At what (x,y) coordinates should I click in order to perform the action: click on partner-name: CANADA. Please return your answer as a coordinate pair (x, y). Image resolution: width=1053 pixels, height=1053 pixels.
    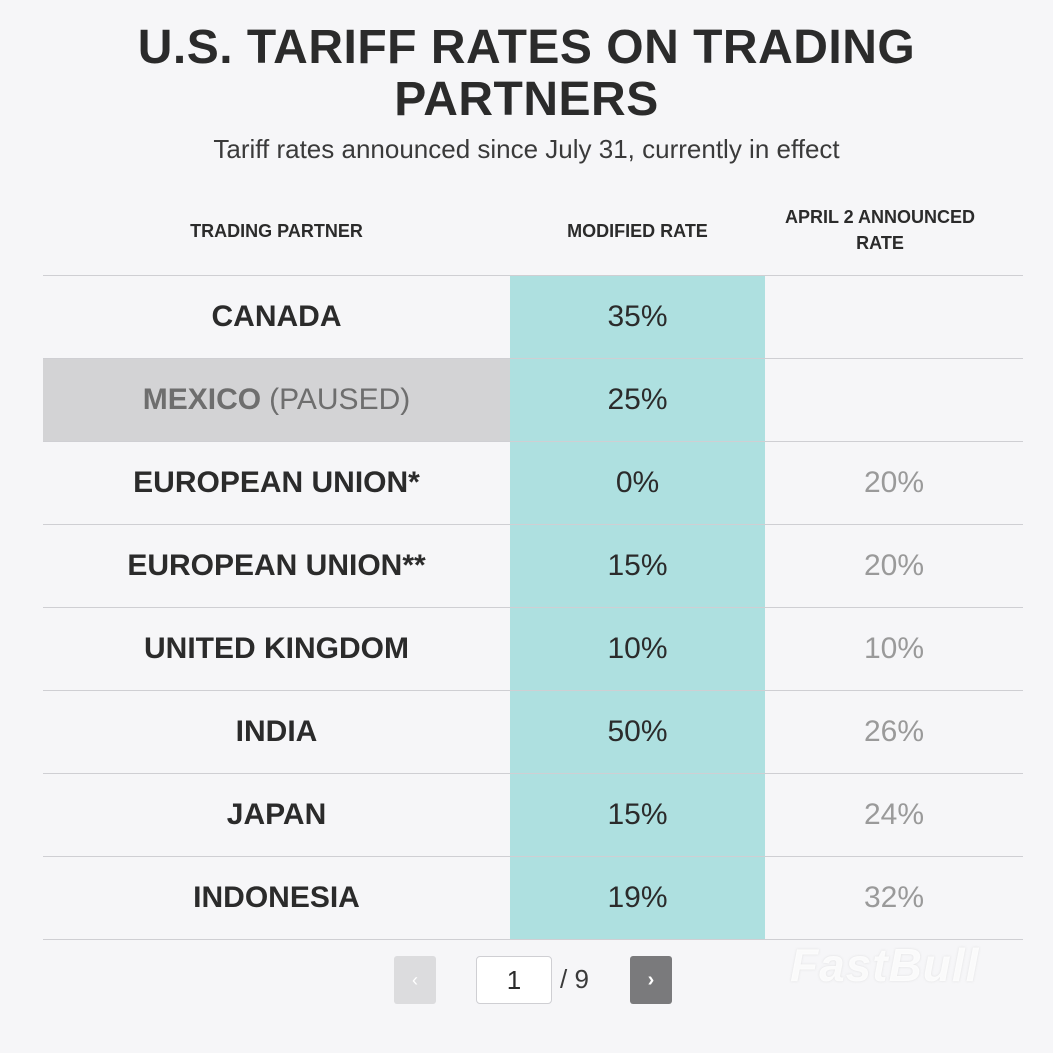
    Looking at the image, I should click on (276, 316).